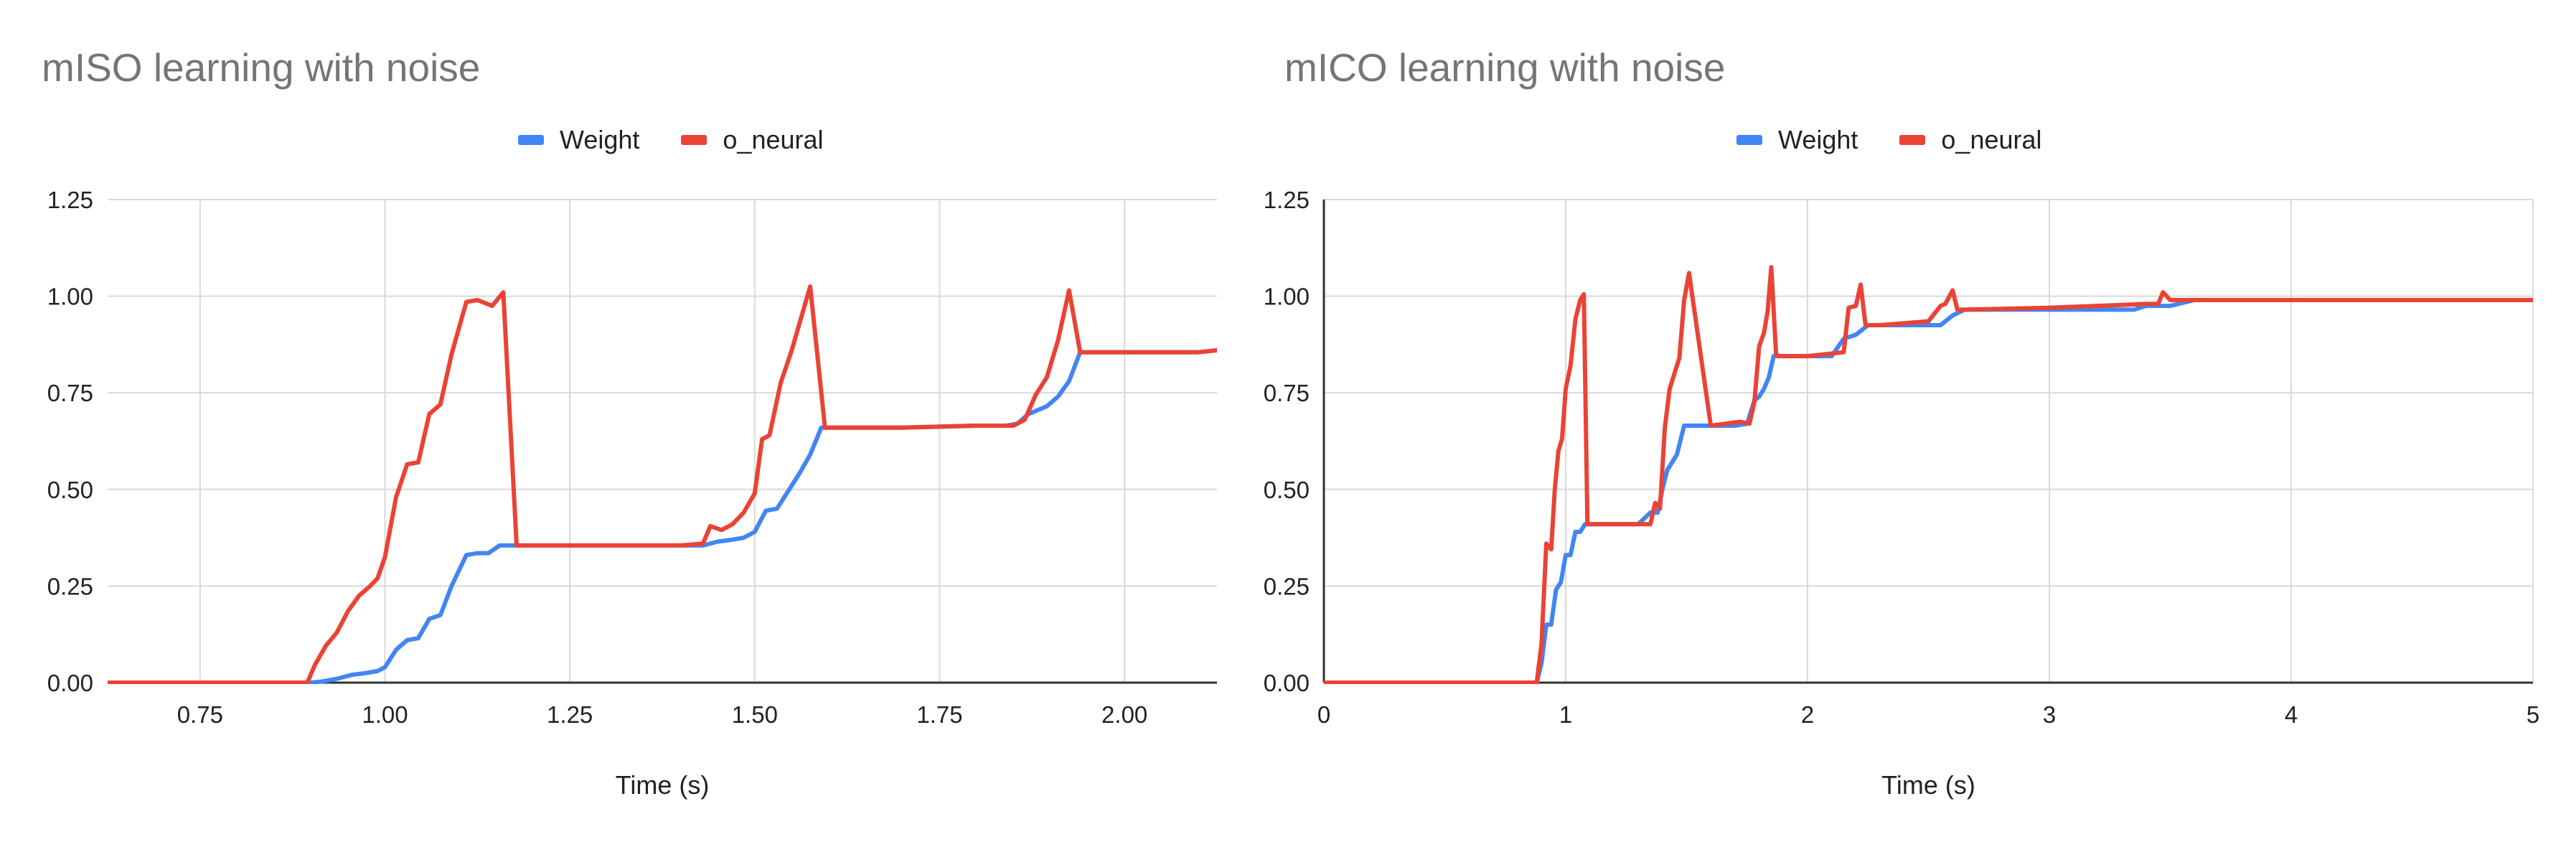 Image resolution: width=2576 pixels, height=842 pixels. What do you see at coordinates (200, 714) in the screenshot?
I see `x-tick-label: 0.75` at bounding box center [200, 714].